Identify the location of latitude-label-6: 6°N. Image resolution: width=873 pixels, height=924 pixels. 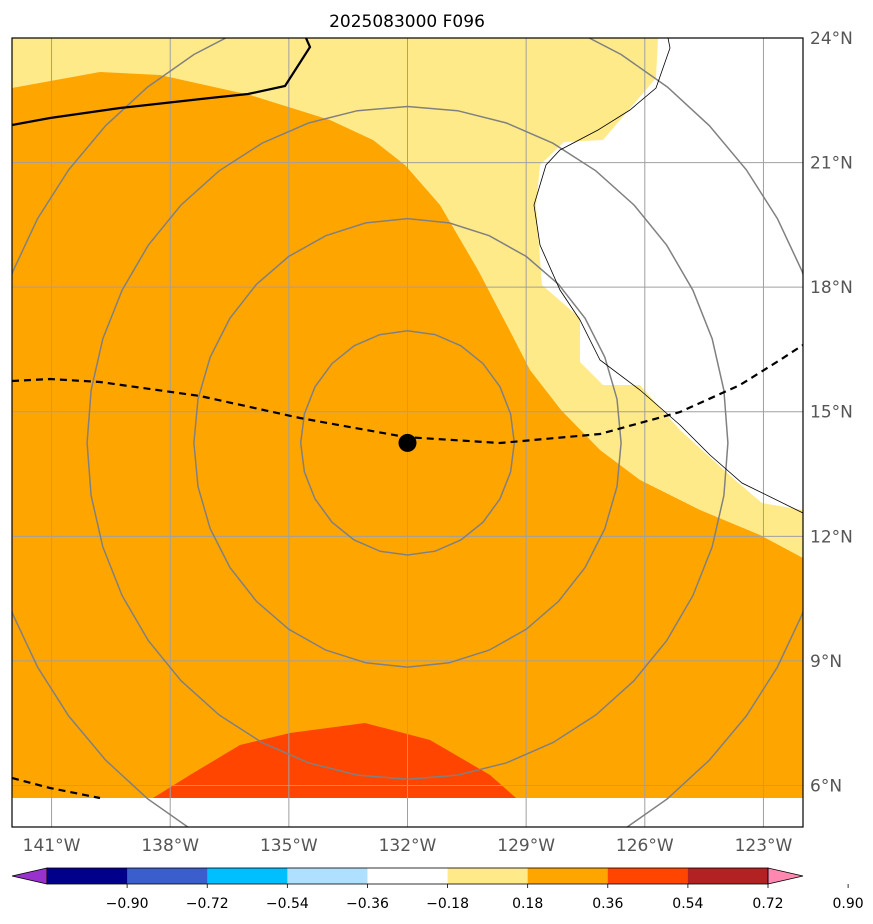
(826, 786).